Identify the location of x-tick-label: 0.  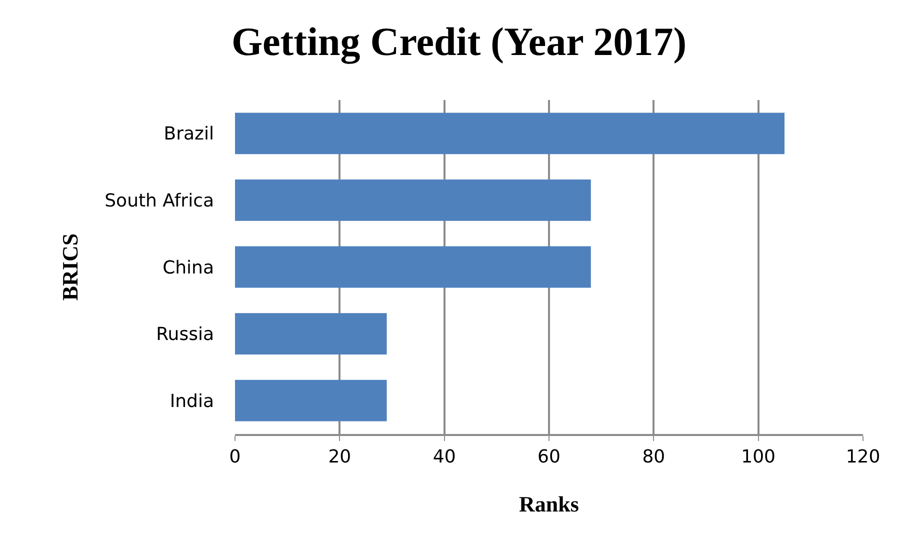
(235, 457).